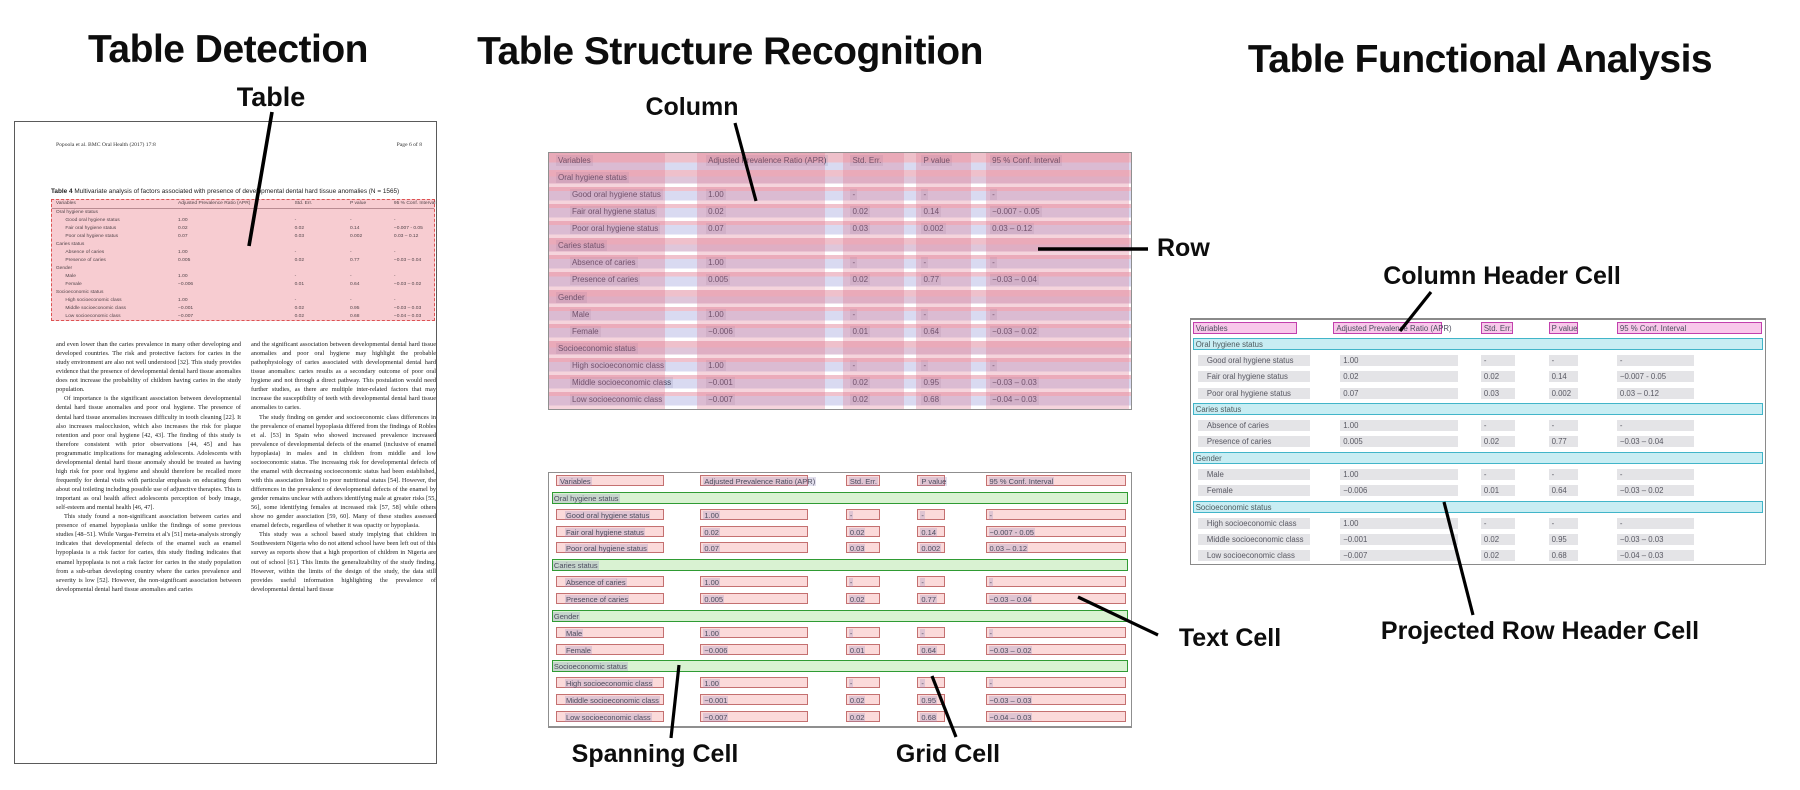  What do you see at coordinates (720, 382) in the screenshot?
I see `value-cell: −0.001` at bounding box center [720, 382].